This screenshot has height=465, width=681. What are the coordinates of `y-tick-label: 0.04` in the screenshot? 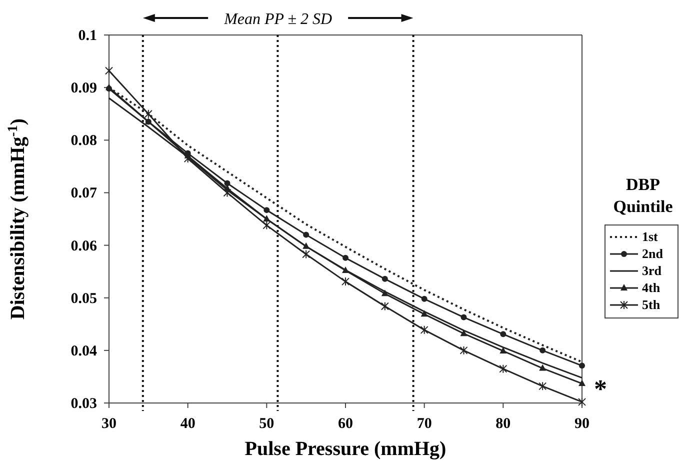 It's located at (84, 351).